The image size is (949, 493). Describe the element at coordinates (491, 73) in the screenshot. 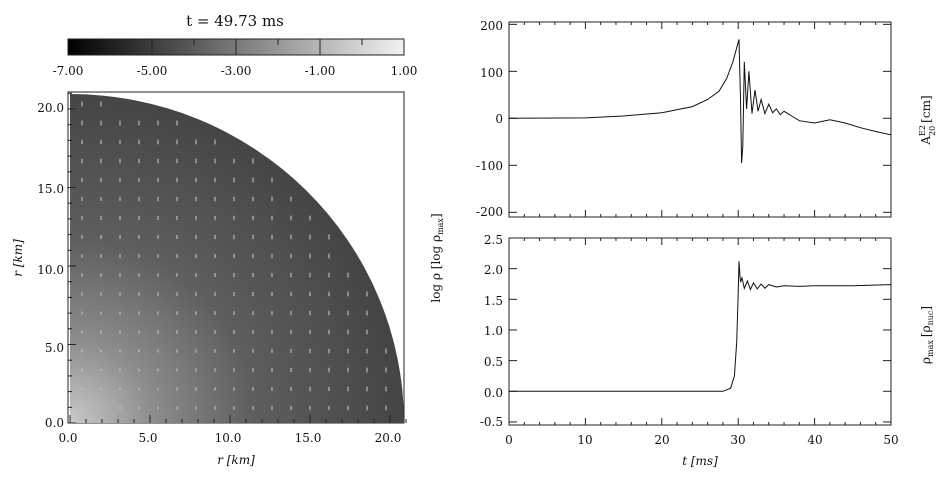

I see `amplitude-y-tick-1: 100` at that location.